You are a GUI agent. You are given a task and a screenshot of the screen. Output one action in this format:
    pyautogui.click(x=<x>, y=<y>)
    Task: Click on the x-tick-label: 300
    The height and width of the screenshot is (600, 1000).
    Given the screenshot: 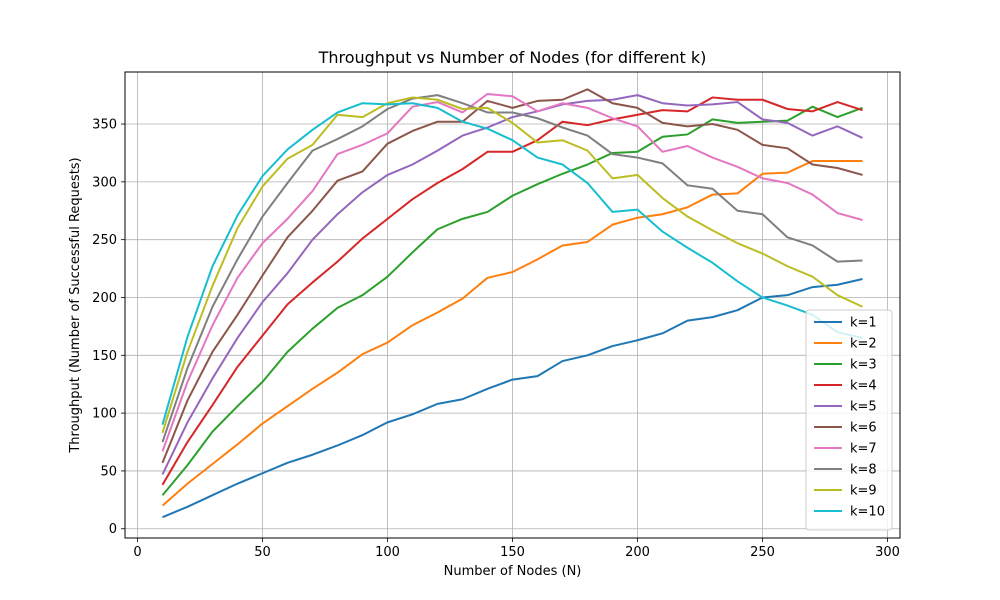 What is the action you would take?
    pyautogui.click(x=887, y=552)
    